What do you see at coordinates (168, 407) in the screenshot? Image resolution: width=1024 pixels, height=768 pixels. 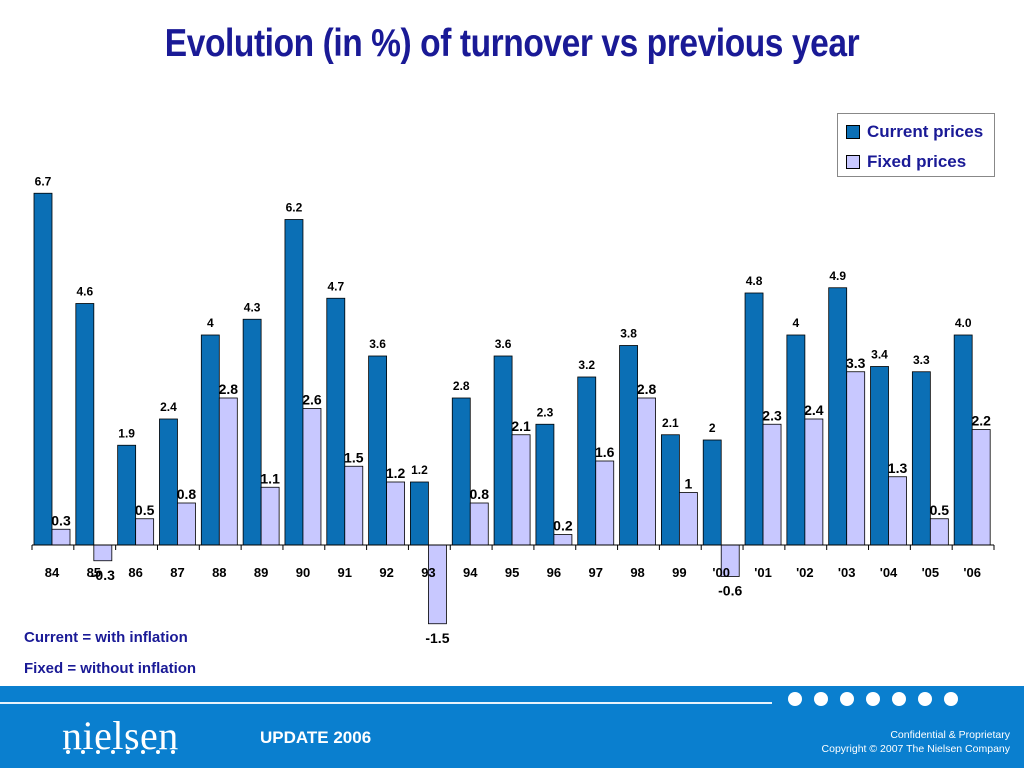 I see `data-label-current: 2.4` at bounding box center [168, 407].